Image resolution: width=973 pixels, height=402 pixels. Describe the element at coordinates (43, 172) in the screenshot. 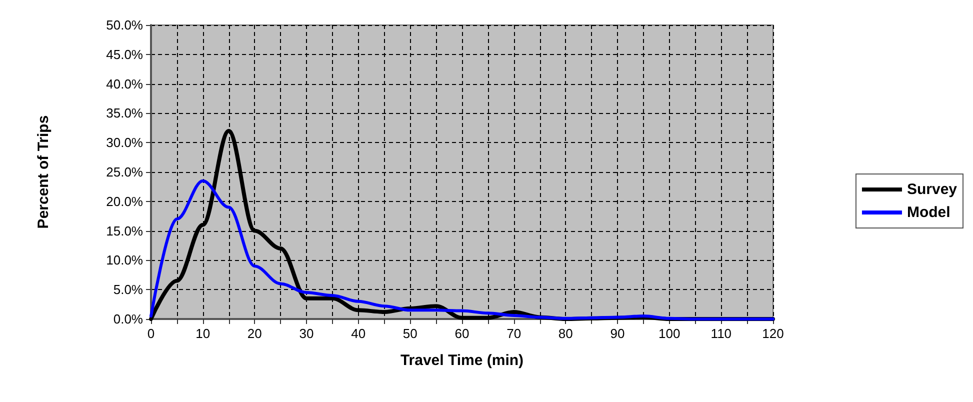

I see `y-axis-title: Percent of Trips` at that location.